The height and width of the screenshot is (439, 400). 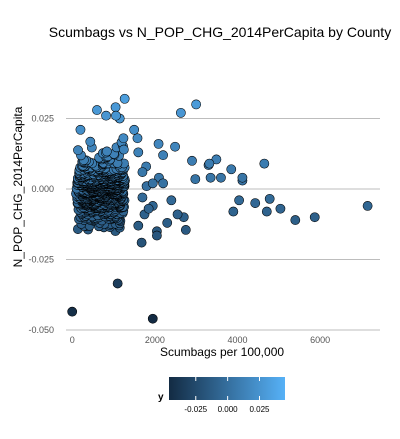 What do you see at coordinates (18, 186) in the screenshot?
I see `y-axis-title: N_POP_CHG_2014PerCapita` at bounding box center [18, 186].